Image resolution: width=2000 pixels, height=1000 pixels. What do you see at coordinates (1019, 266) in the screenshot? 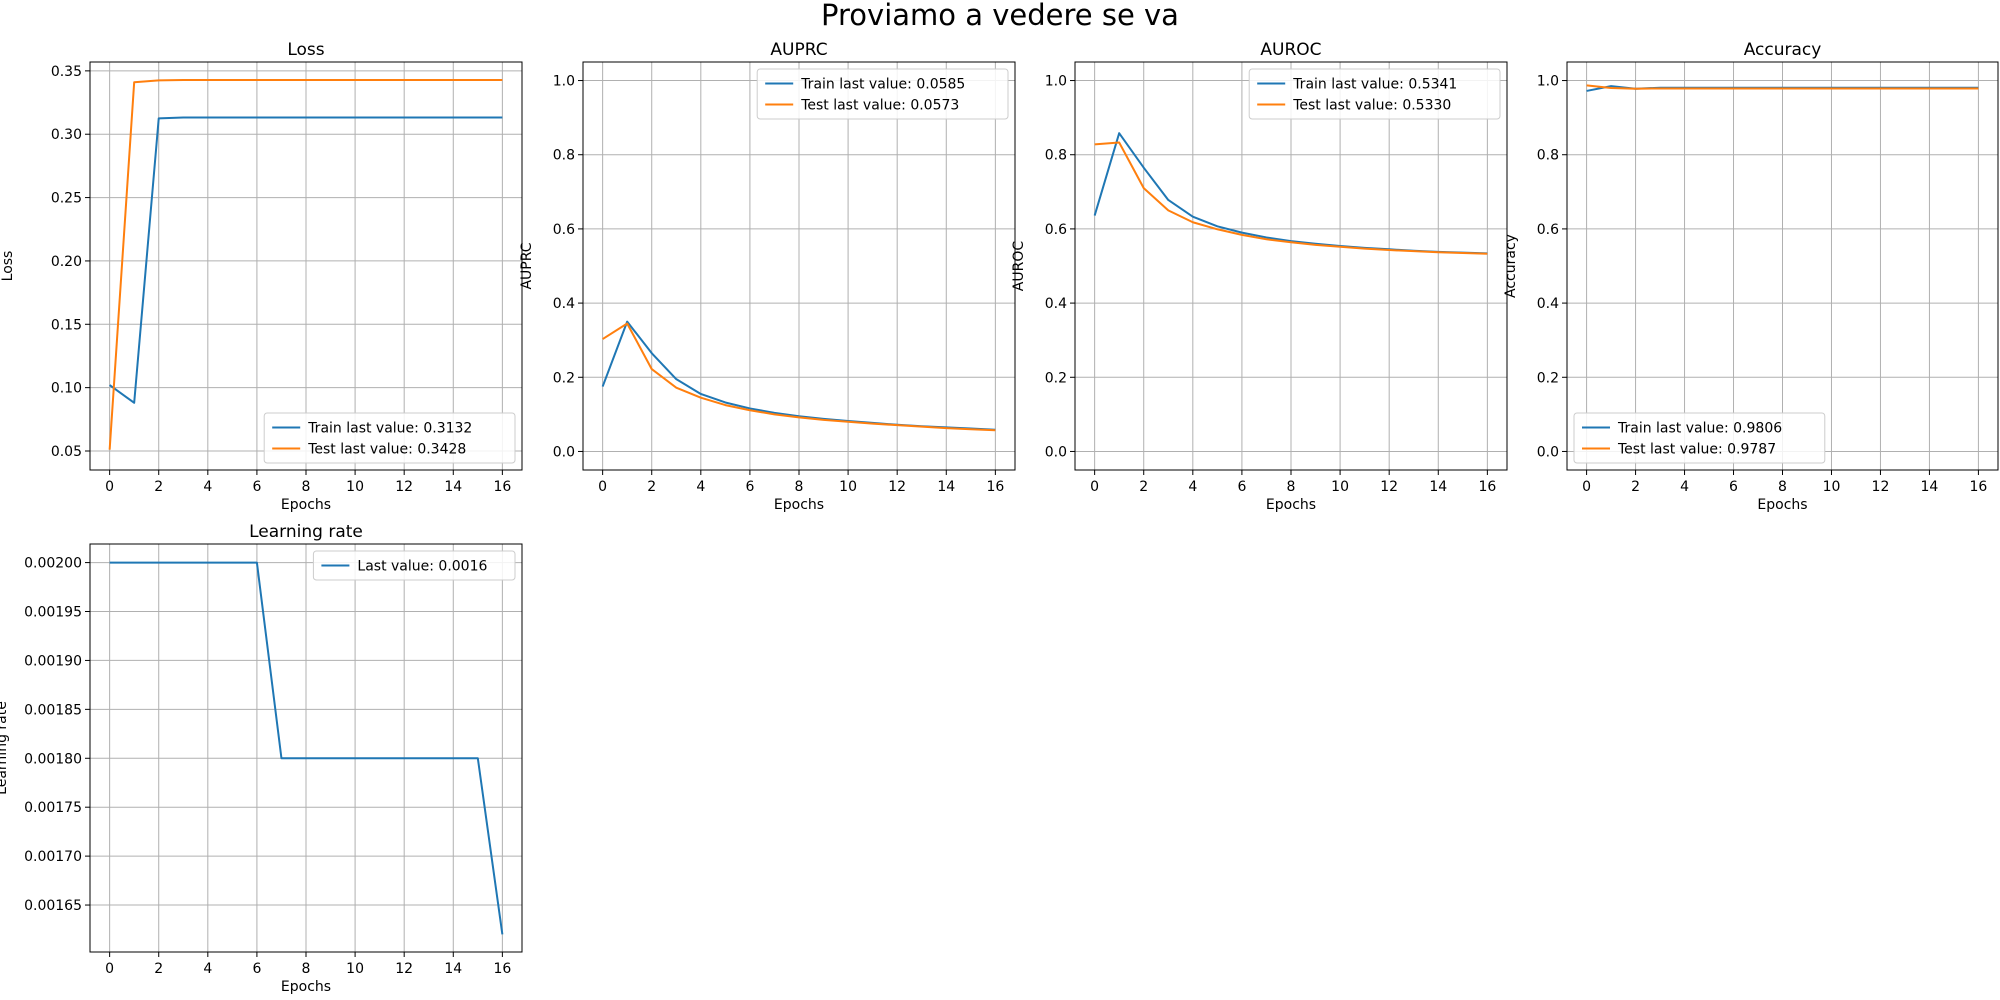
I see `y-axis-label: AUROC` at bounding box center [1019, 266].